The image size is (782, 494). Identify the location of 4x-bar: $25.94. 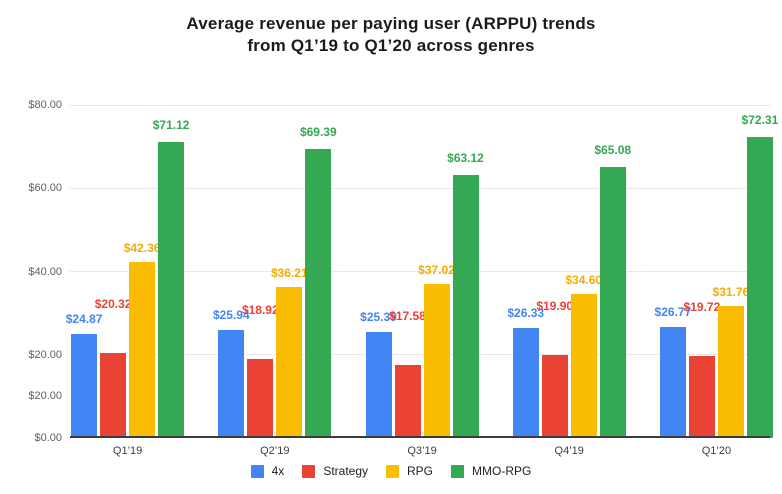
(231, 373).